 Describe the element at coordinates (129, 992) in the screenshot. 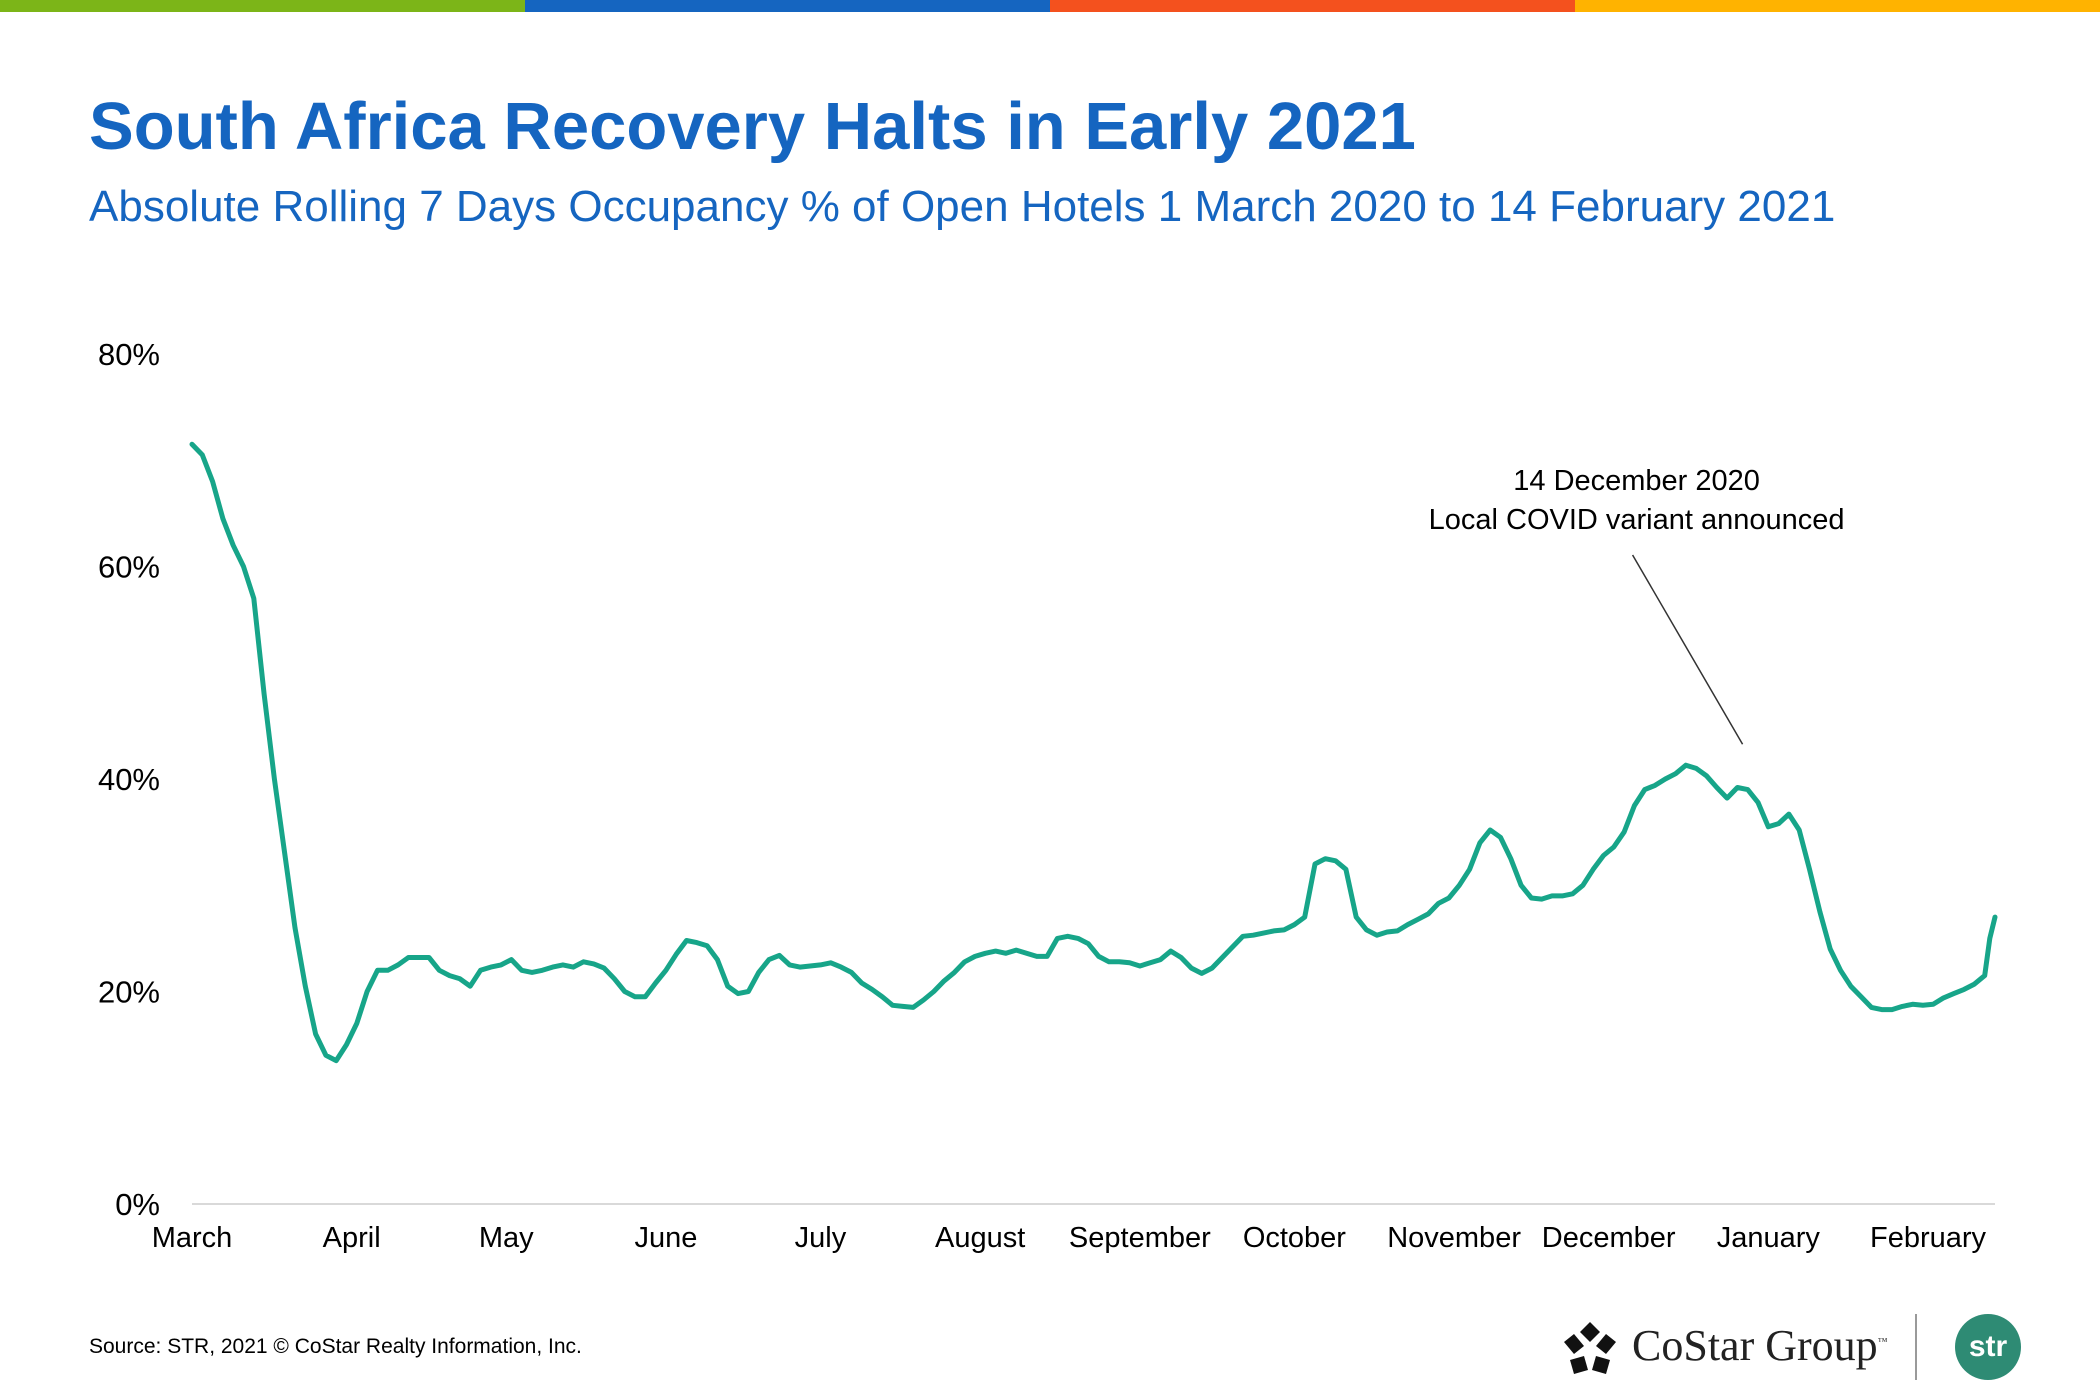

I see `y-tick-label: 20%` at that location.